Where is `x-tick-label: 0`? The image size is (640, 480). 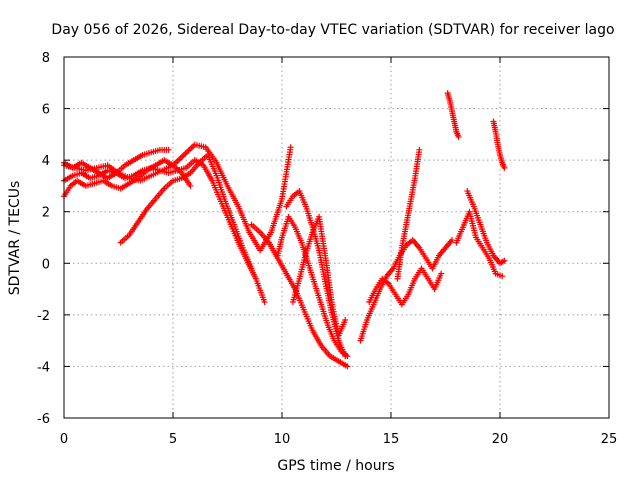
x-tick-label: 0 is located at coordinates (64, 439).